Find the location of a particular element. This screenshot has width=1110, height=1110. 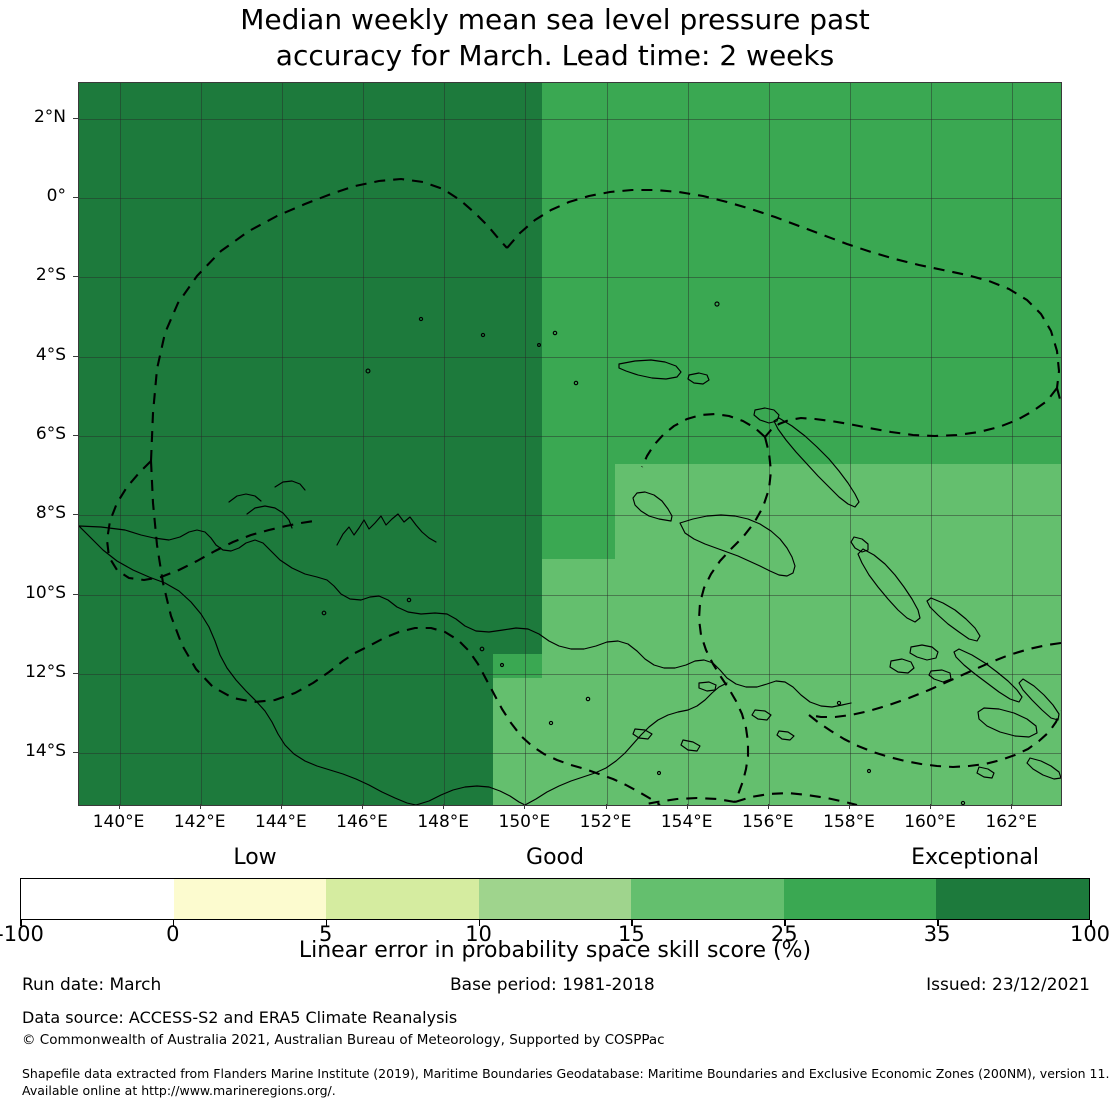

y-tick-label: 2°N is located at coordinates (49, 116).